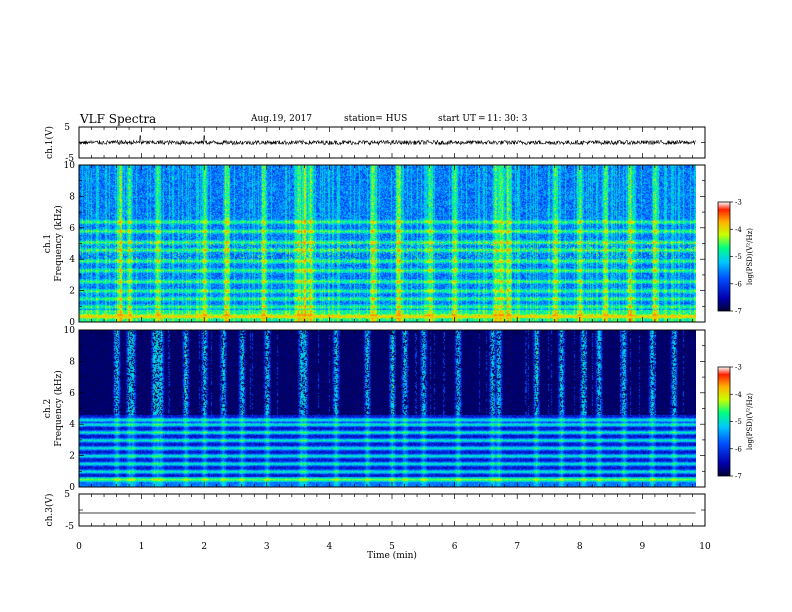  What do you see at coordinates (49, 142) in the screenshot?
I see `y-axis-label: ch.1(V)` at bounding box center [49, 142].